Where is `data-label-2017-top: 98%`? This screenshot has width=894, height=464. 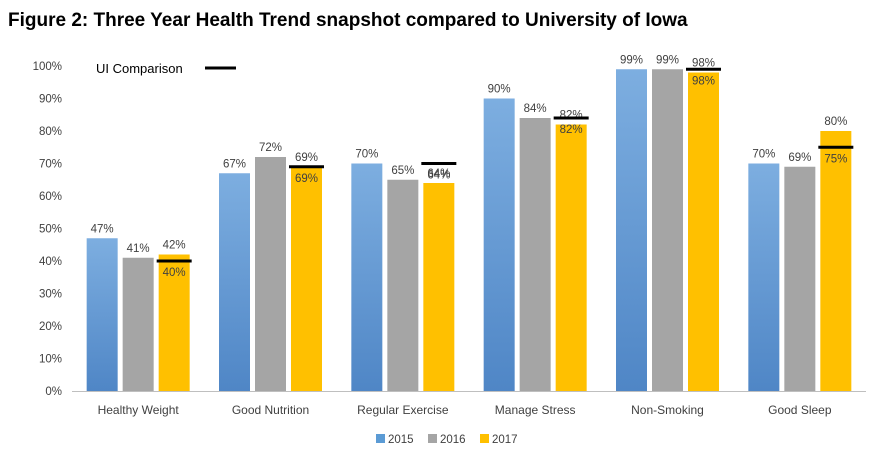
data-label-2017-top: 98% is located at coordinates (703, 64).